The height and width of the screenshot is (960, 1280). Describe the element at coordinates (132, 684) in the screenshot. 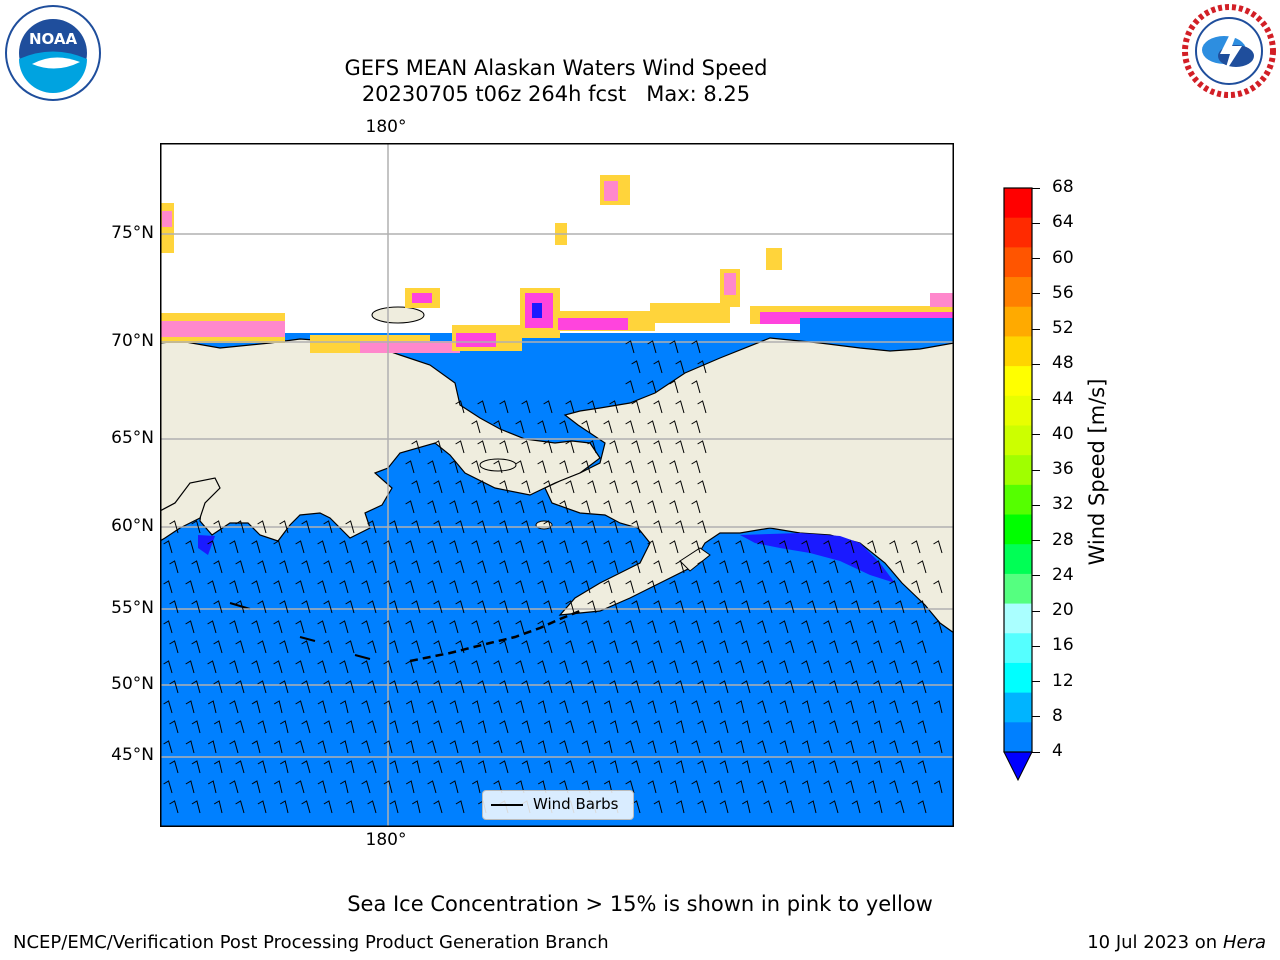

I see `lat-label-50: 50°N` at that location.